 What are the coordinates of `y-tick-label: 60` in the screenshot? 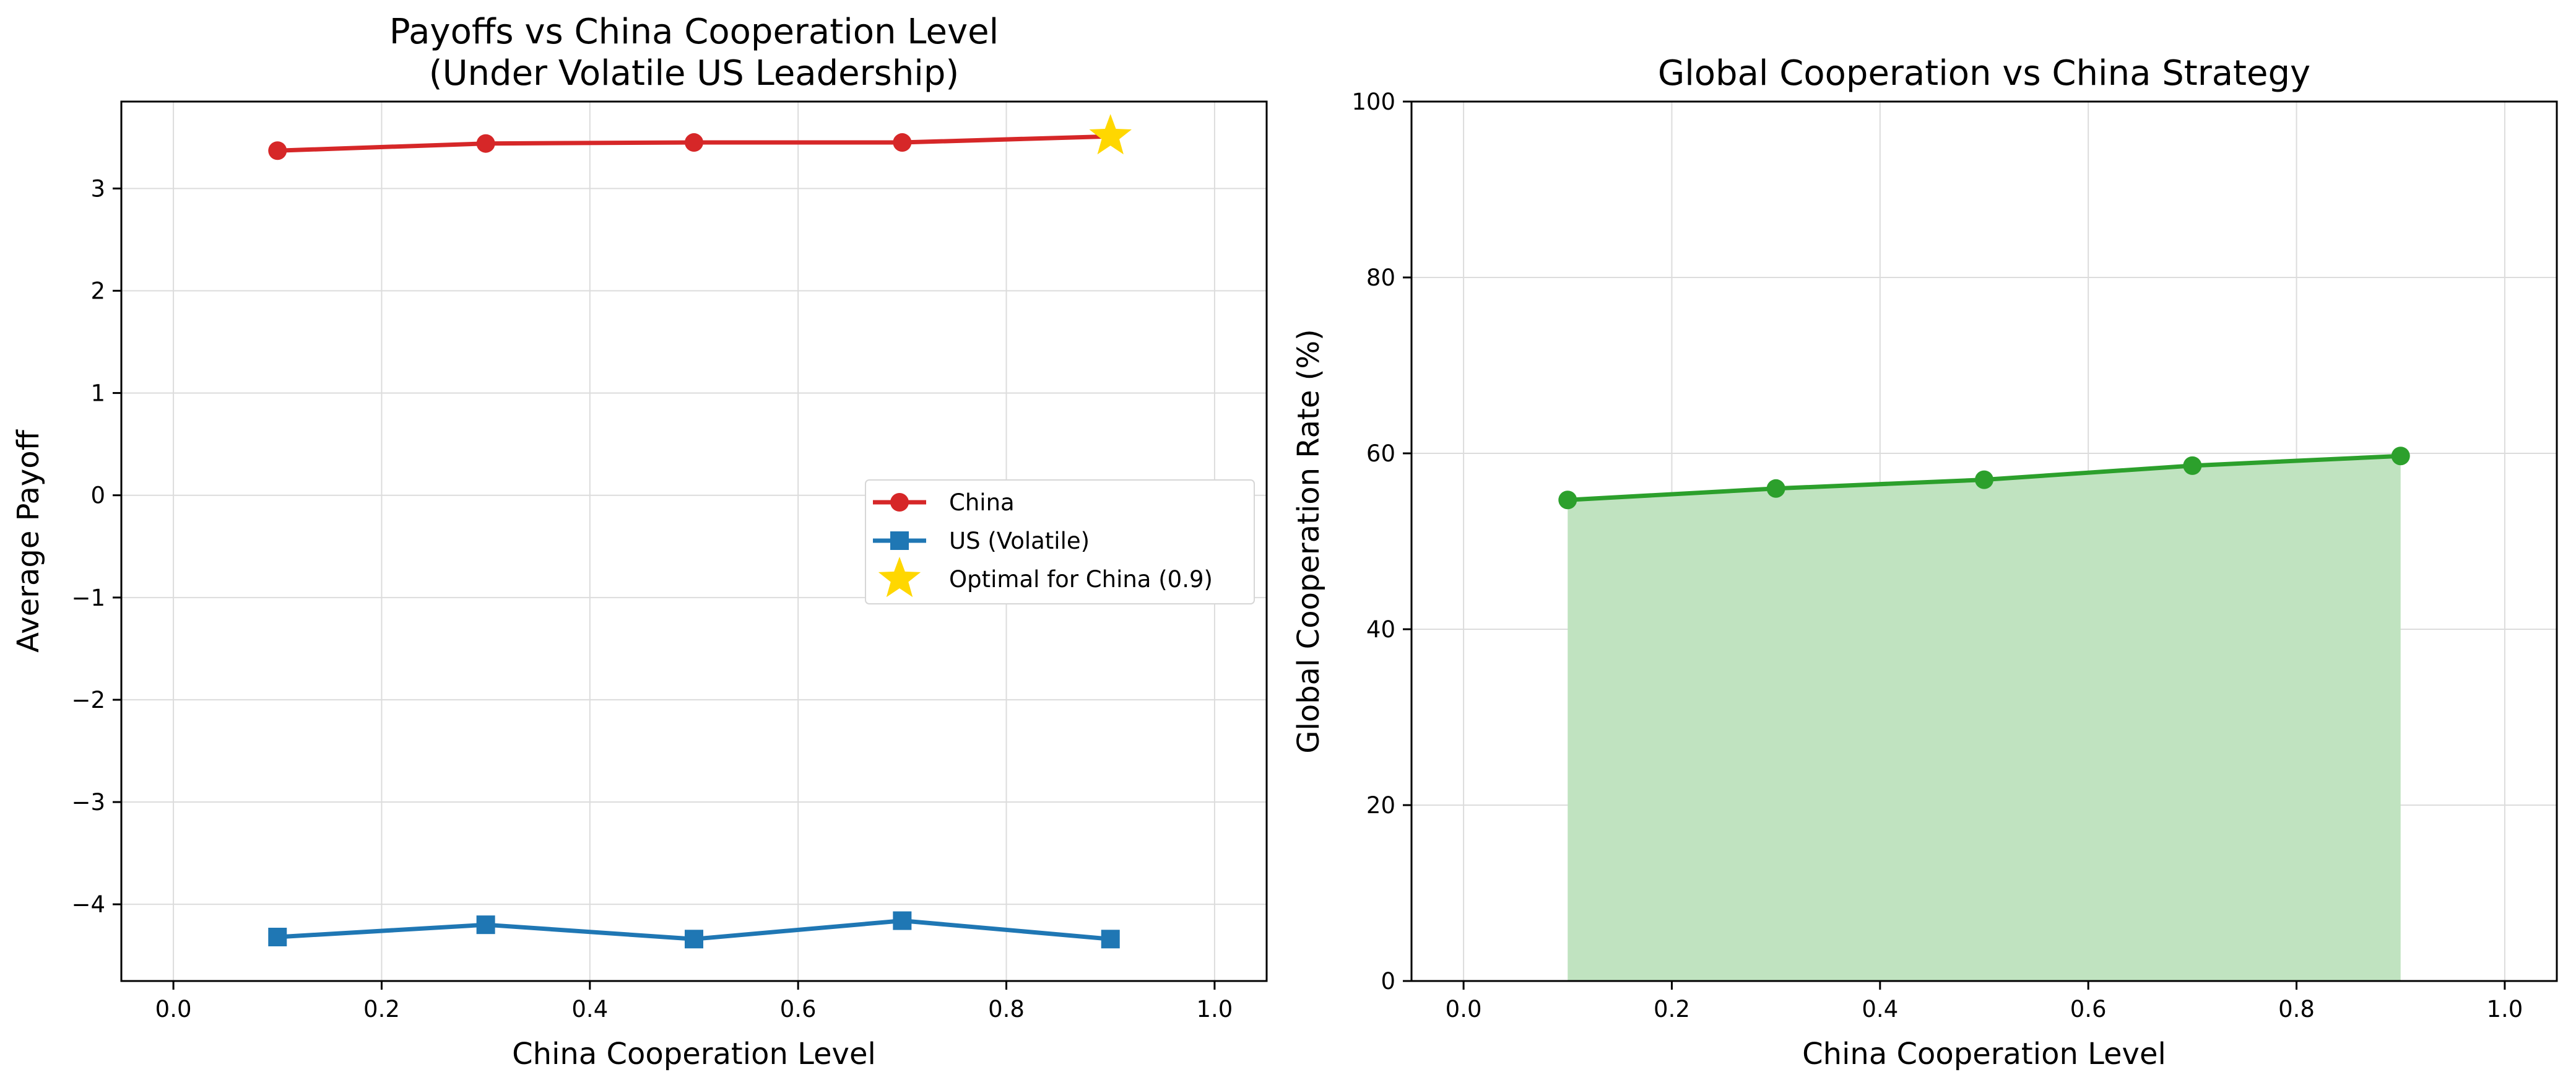 It's located at (1380, 453).